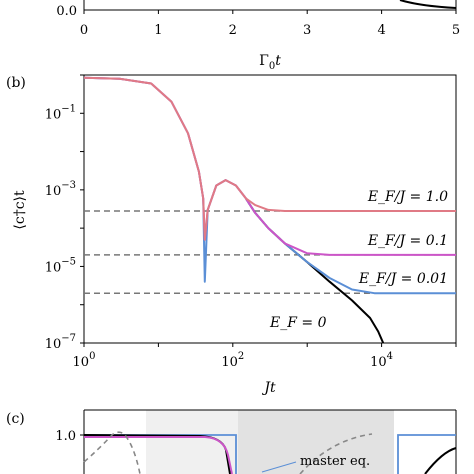  I want to click on panel-c-black-curve-right, so click(440, 460).